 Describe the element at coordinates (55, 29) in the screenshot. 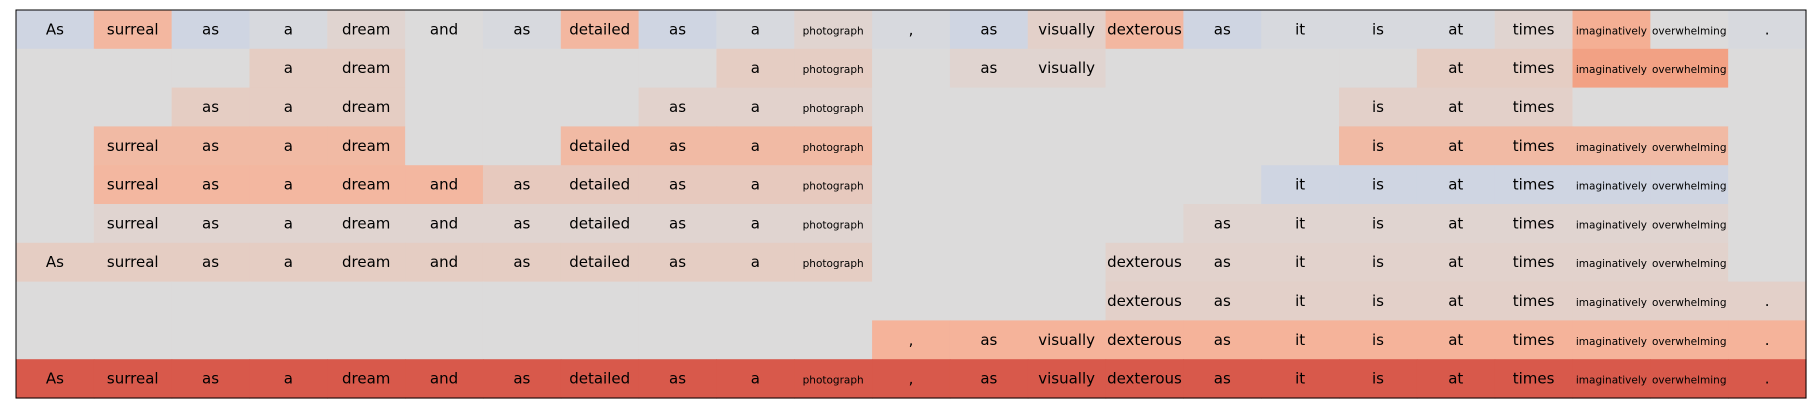

I see `token-label: As` at that location.